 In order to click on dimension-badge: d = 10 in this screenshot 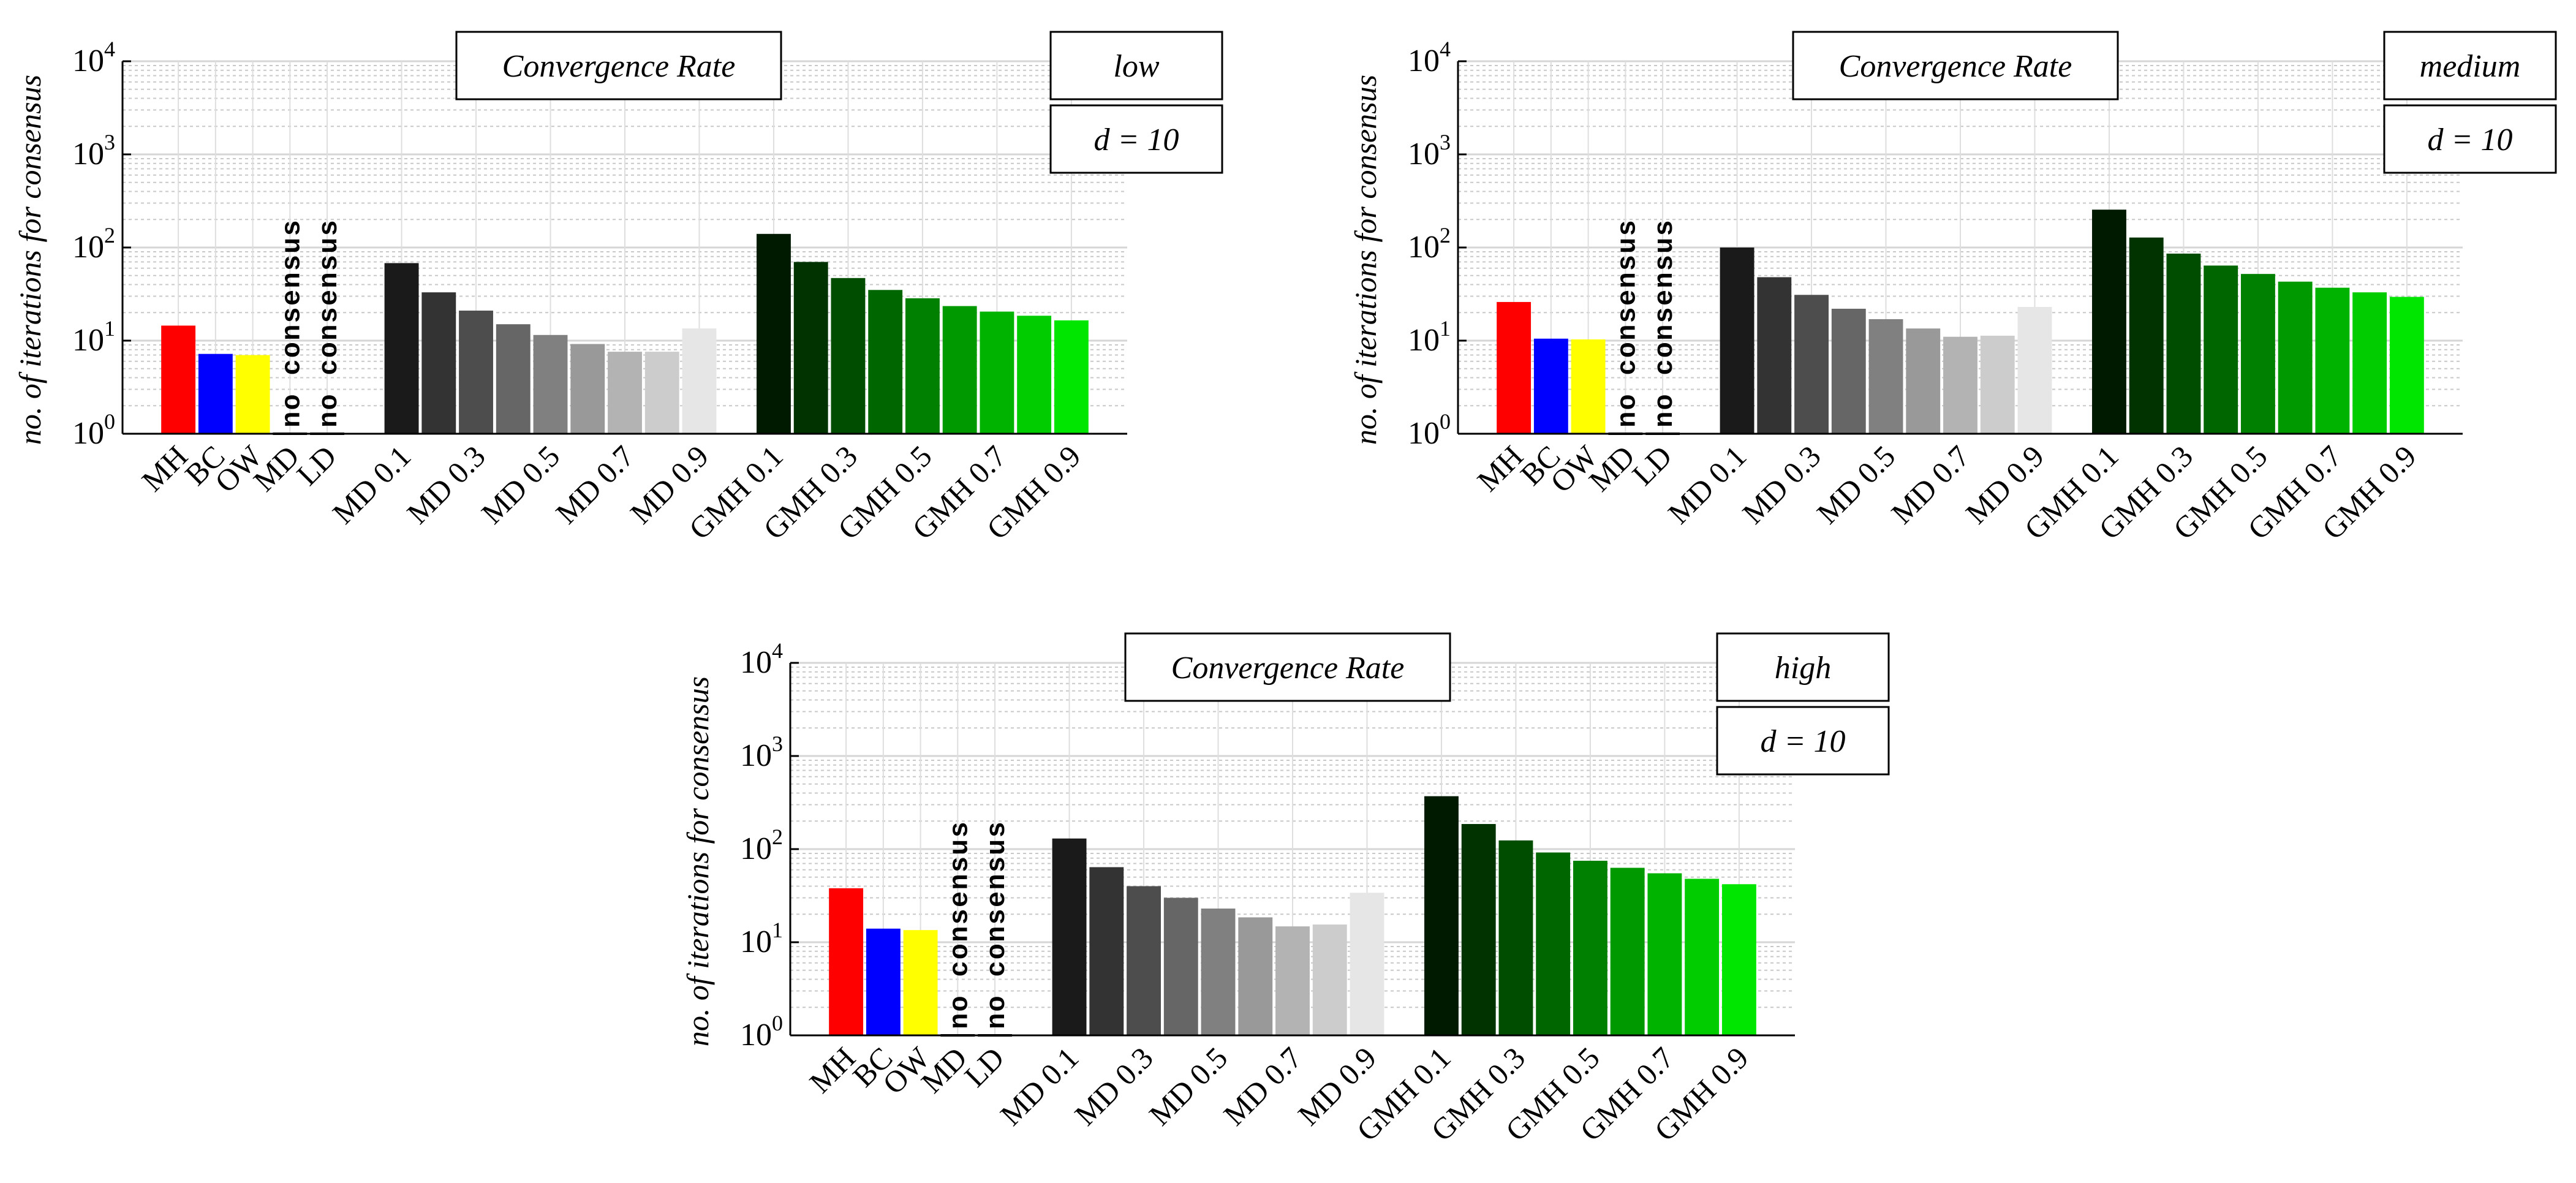, I will do `click(2469, 140)`.